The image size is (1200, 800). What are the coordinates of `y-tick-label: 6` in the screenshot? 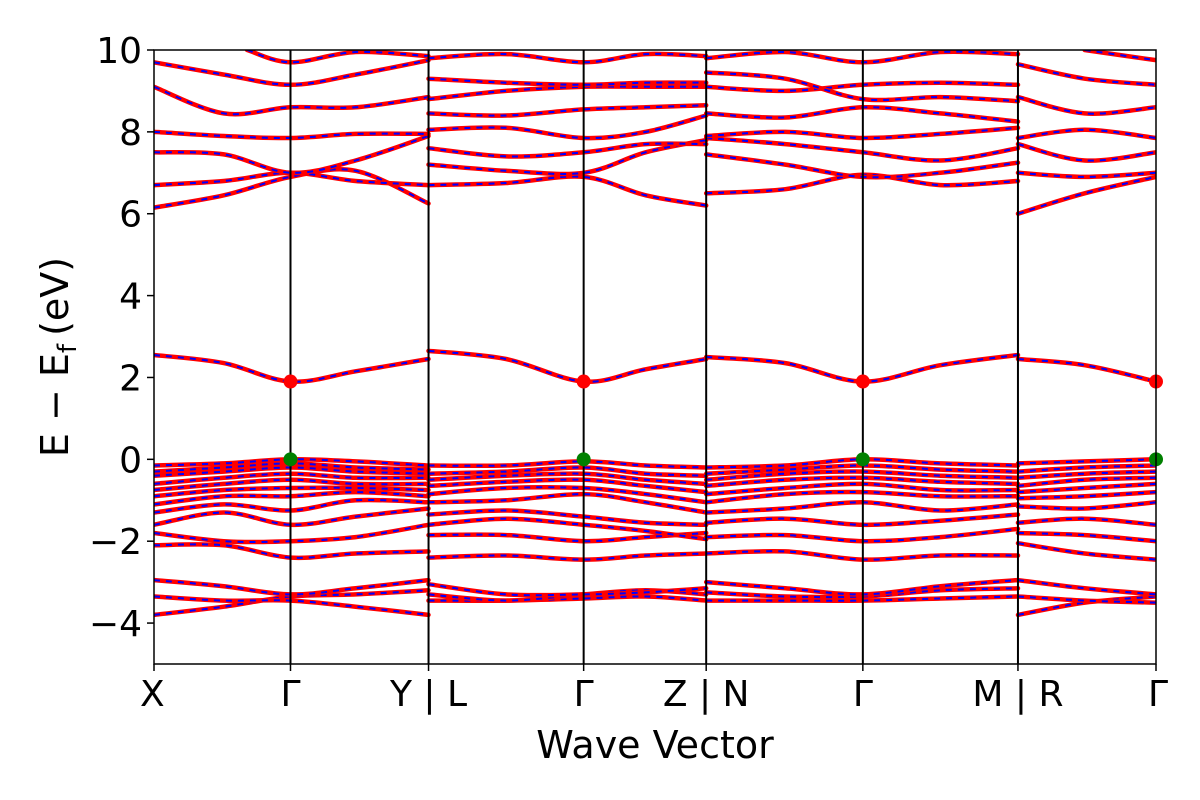 It's located at (130, 215).